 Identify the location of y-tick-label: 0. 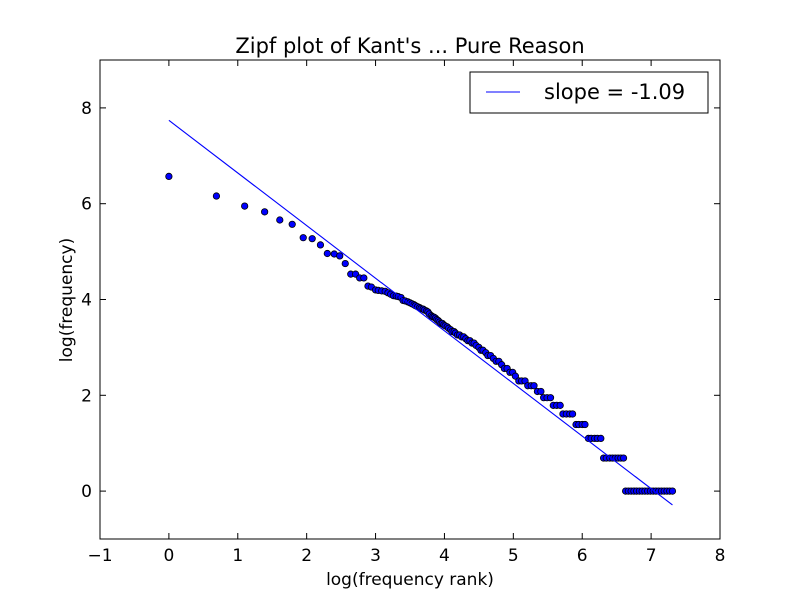
(86, 492).